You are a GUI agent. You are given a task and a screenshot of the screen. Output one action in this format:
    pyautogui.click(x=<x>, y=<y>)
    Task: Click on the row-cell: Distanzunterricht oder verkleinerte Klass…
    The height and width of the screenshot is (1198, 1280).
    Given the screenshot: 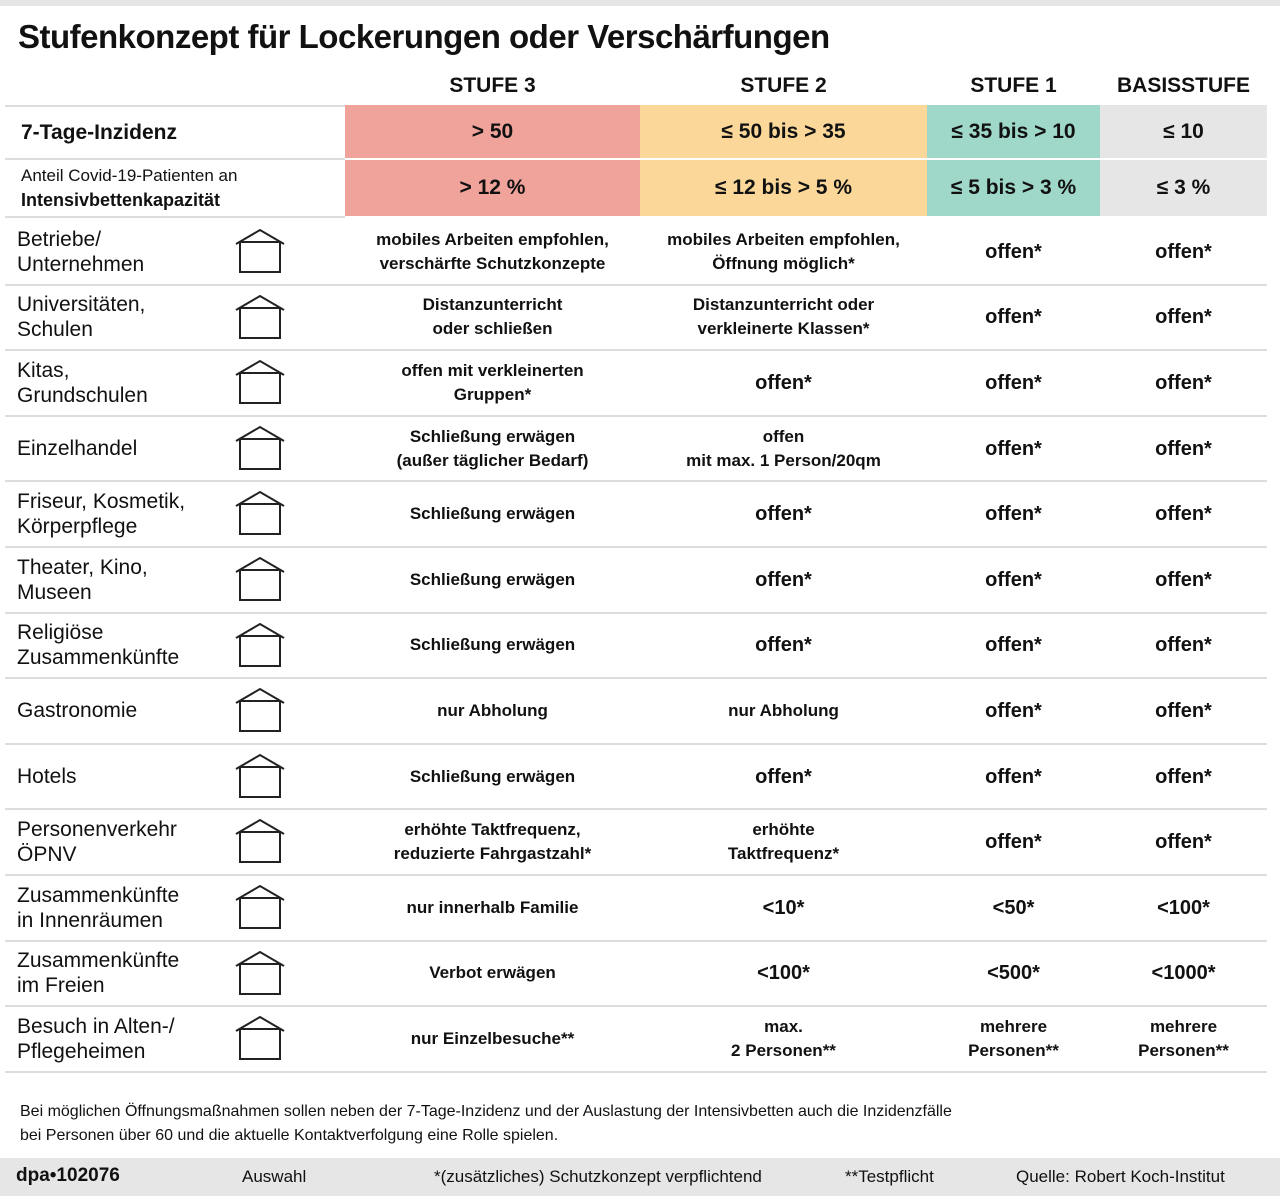 What is the action you would take?
    pyautogui.click(x=783, y=319)
    